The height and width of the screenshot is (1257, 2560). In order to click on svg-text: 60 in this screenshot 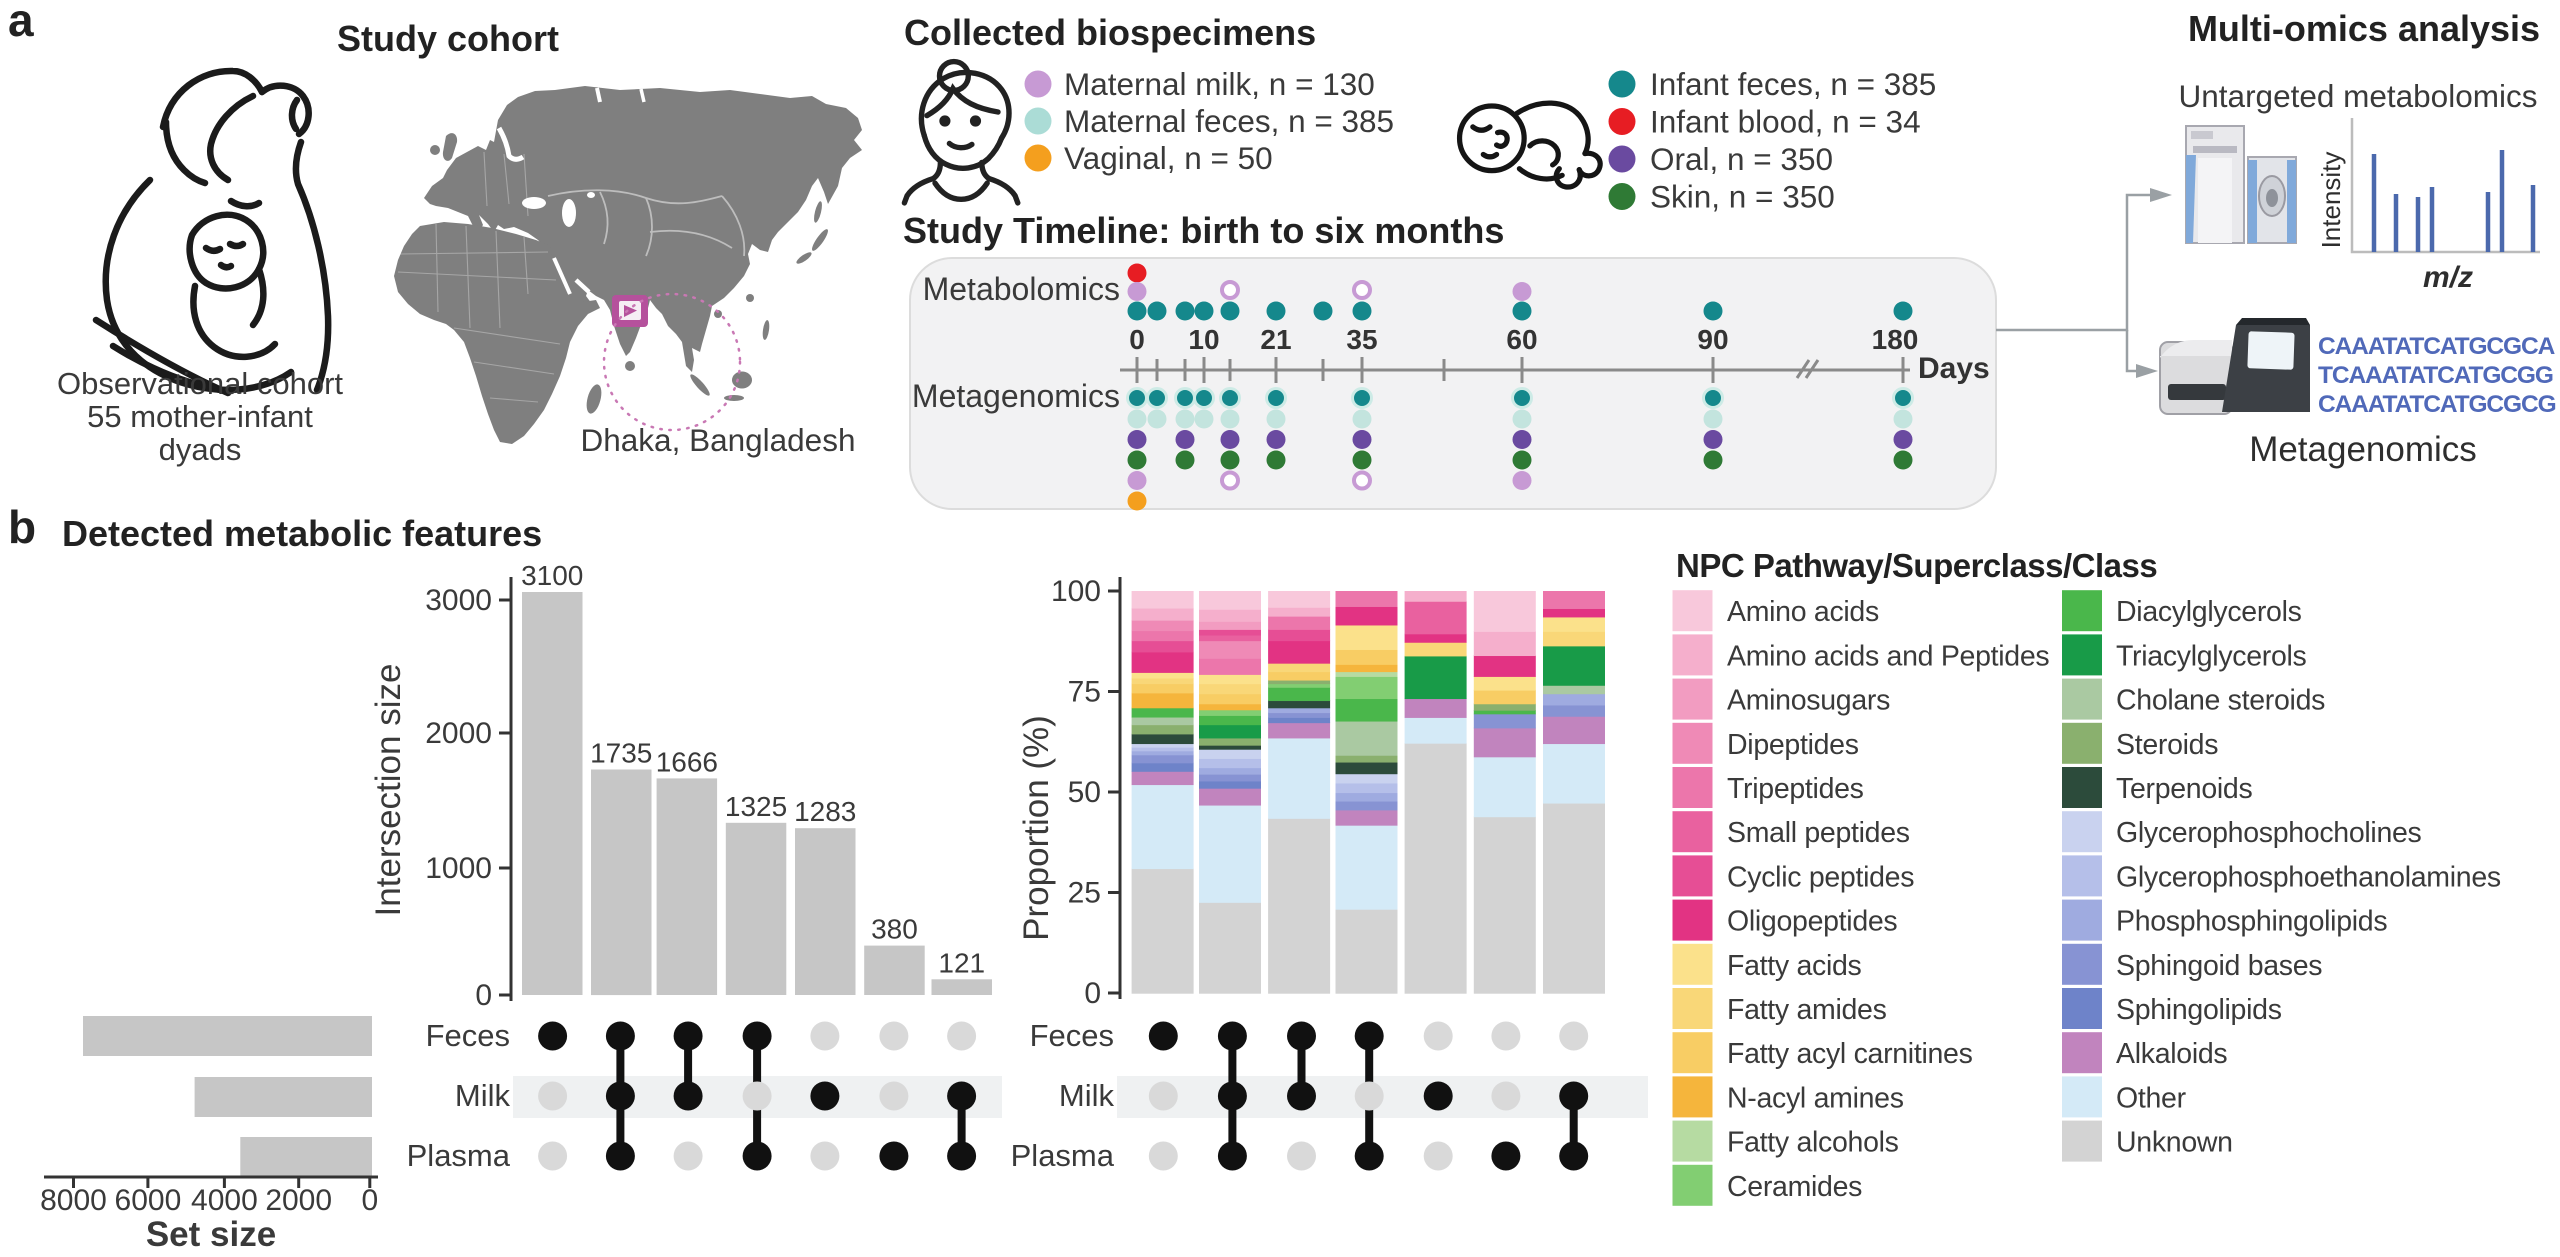, I will do `click(1521, 339)`.